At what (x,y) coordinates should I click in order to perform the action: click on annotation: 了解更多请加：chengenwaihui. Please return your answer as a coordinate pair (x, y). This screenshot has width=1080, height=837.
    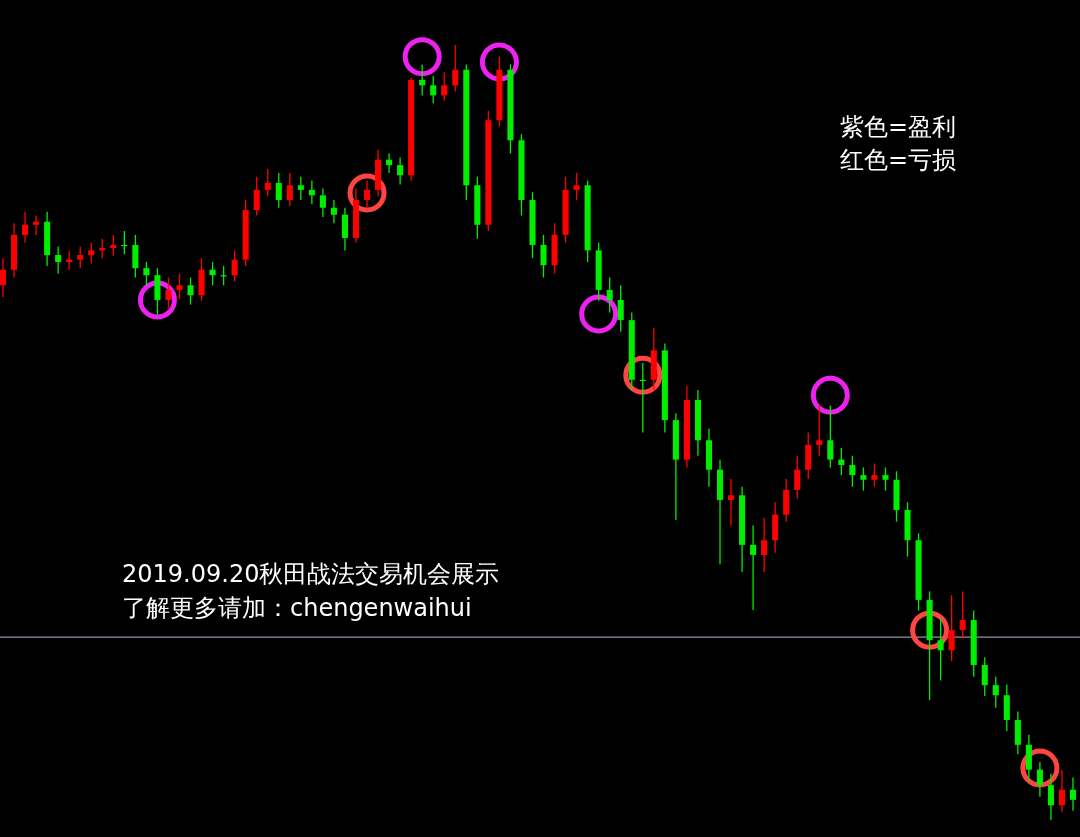
    Looking at the image, I should click on (297, 608).